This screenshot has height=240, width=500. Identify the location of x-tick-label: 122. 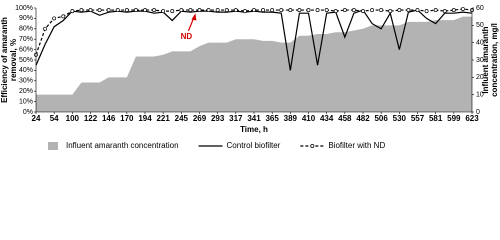
(91, 118).